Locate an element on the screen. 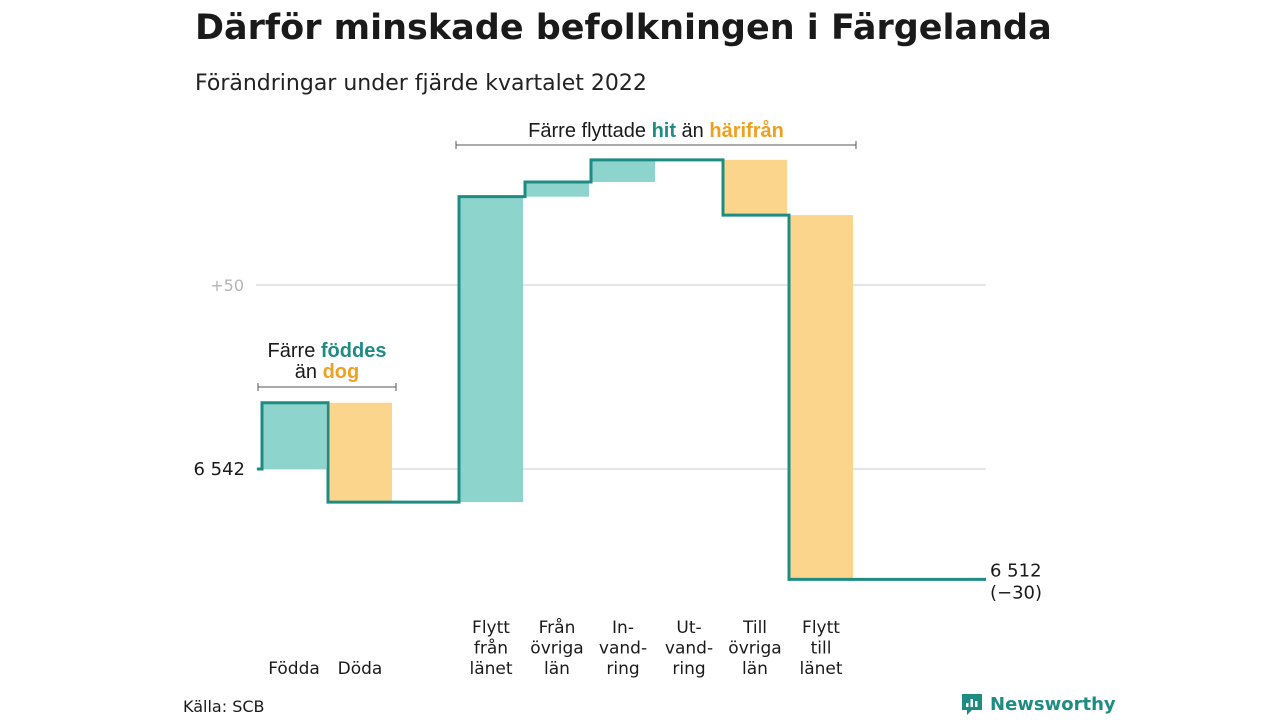  births-annotation-line1: Färre föddes is located at coordinates (327, 351).